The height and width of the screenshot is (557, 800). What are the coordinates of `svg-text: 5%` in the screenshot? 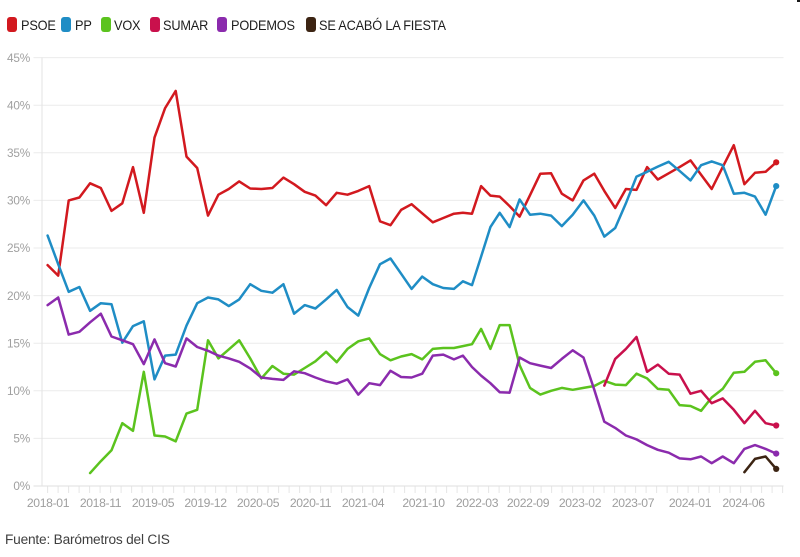 It's located at (21, 439).